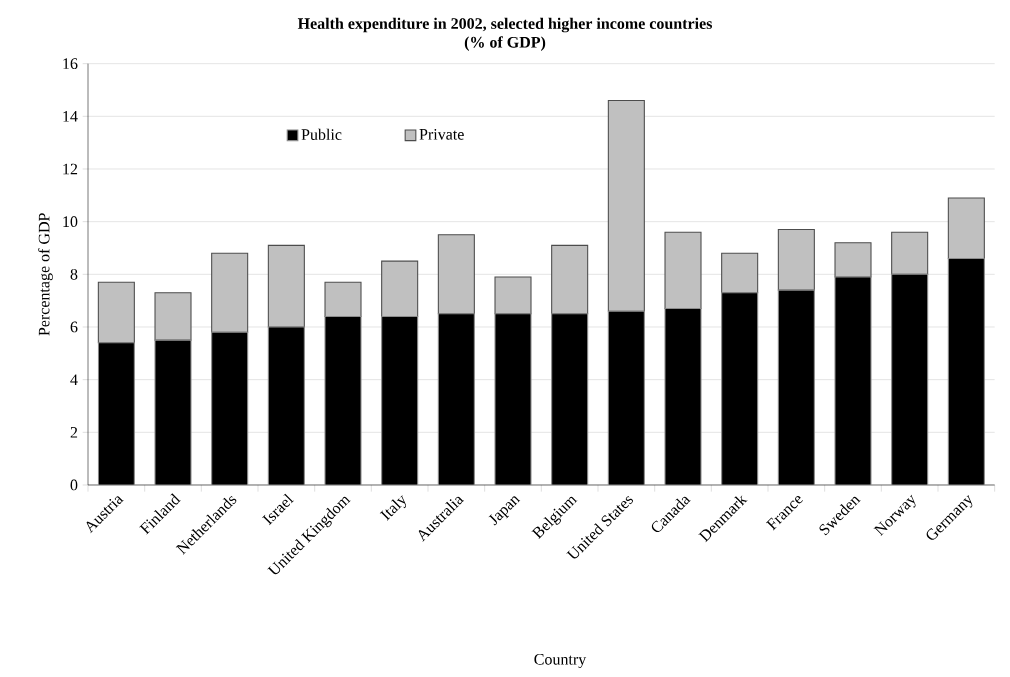  What do you see at coordinates (392, 508) in the screenshot?
I see `x-tick-label: Italy` at bounding box center [392, 508].